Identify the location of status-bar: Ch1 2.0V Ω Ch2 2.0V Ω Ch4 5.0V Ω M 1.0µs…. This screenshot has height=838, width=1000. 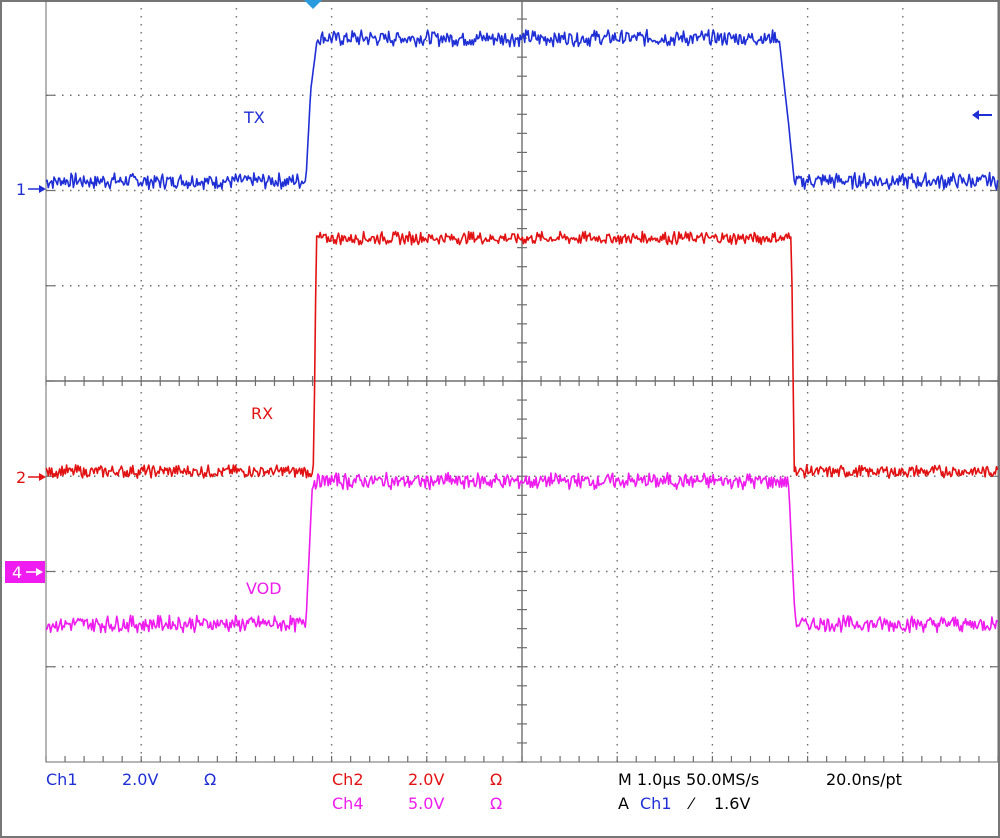
(474, 791).